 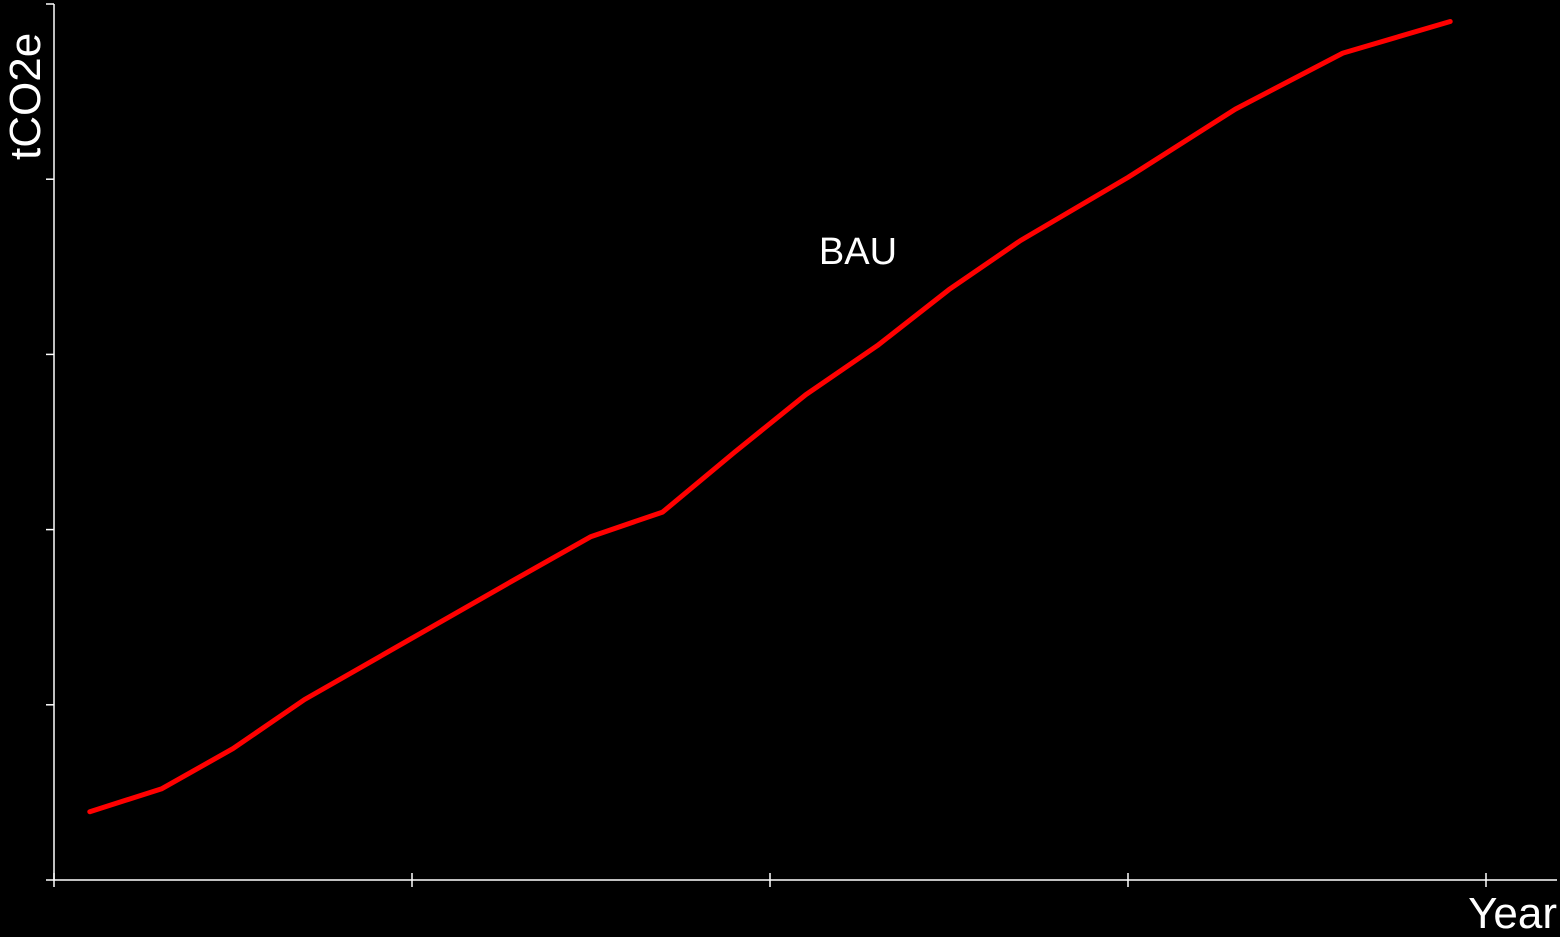 I want to click on y-axis-label: tCO2e, so click(x=25, y=96).